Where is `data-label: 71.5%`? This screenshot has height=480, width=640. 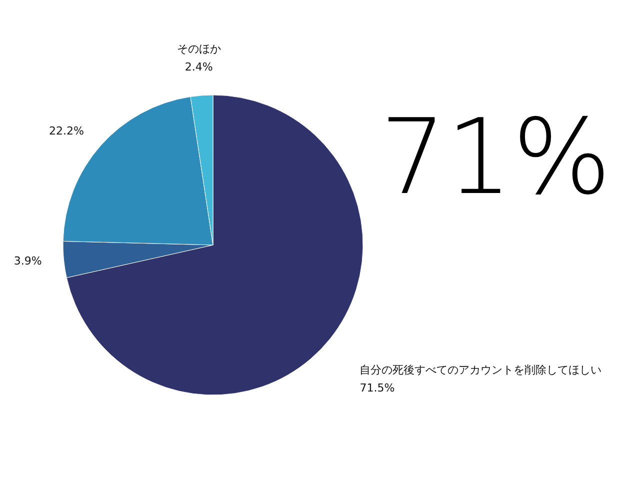 data-label: 71.5% is located at coordinates (377, 388).